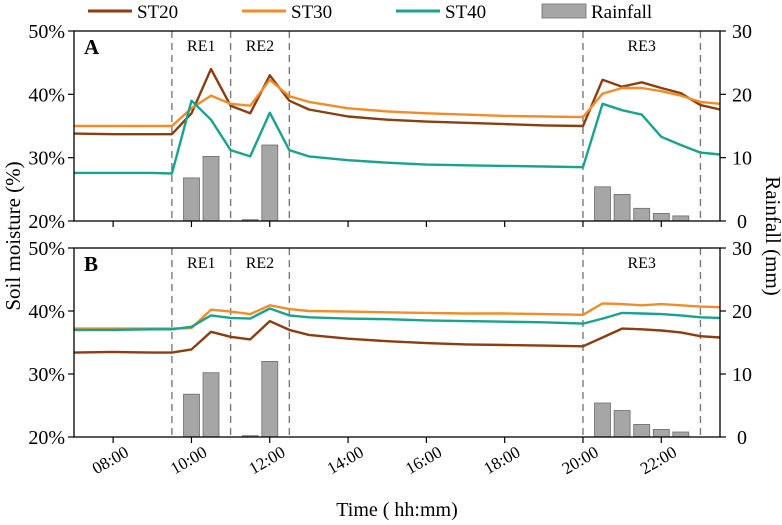 This screenshot has width=782, height=525. I want to click on legend-label-rainfall: Rainfall, so click(621, 12).